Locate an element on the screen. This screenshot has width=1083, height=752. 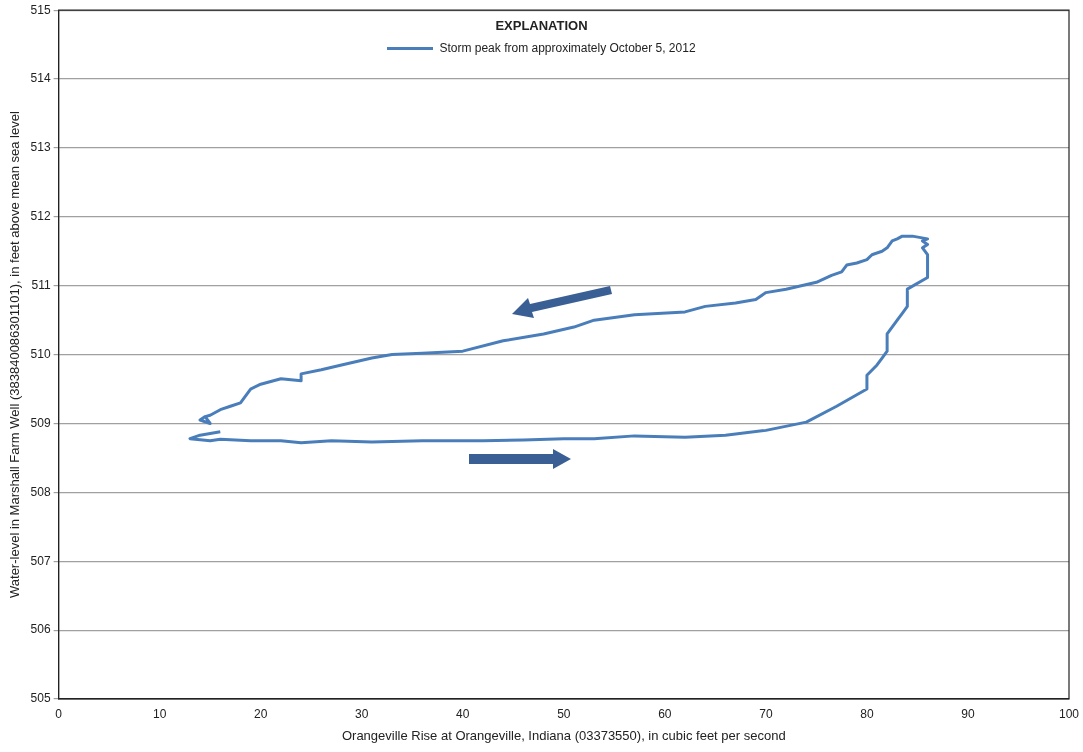
y-tick-label: 506 is located at coordinates (40, 629).